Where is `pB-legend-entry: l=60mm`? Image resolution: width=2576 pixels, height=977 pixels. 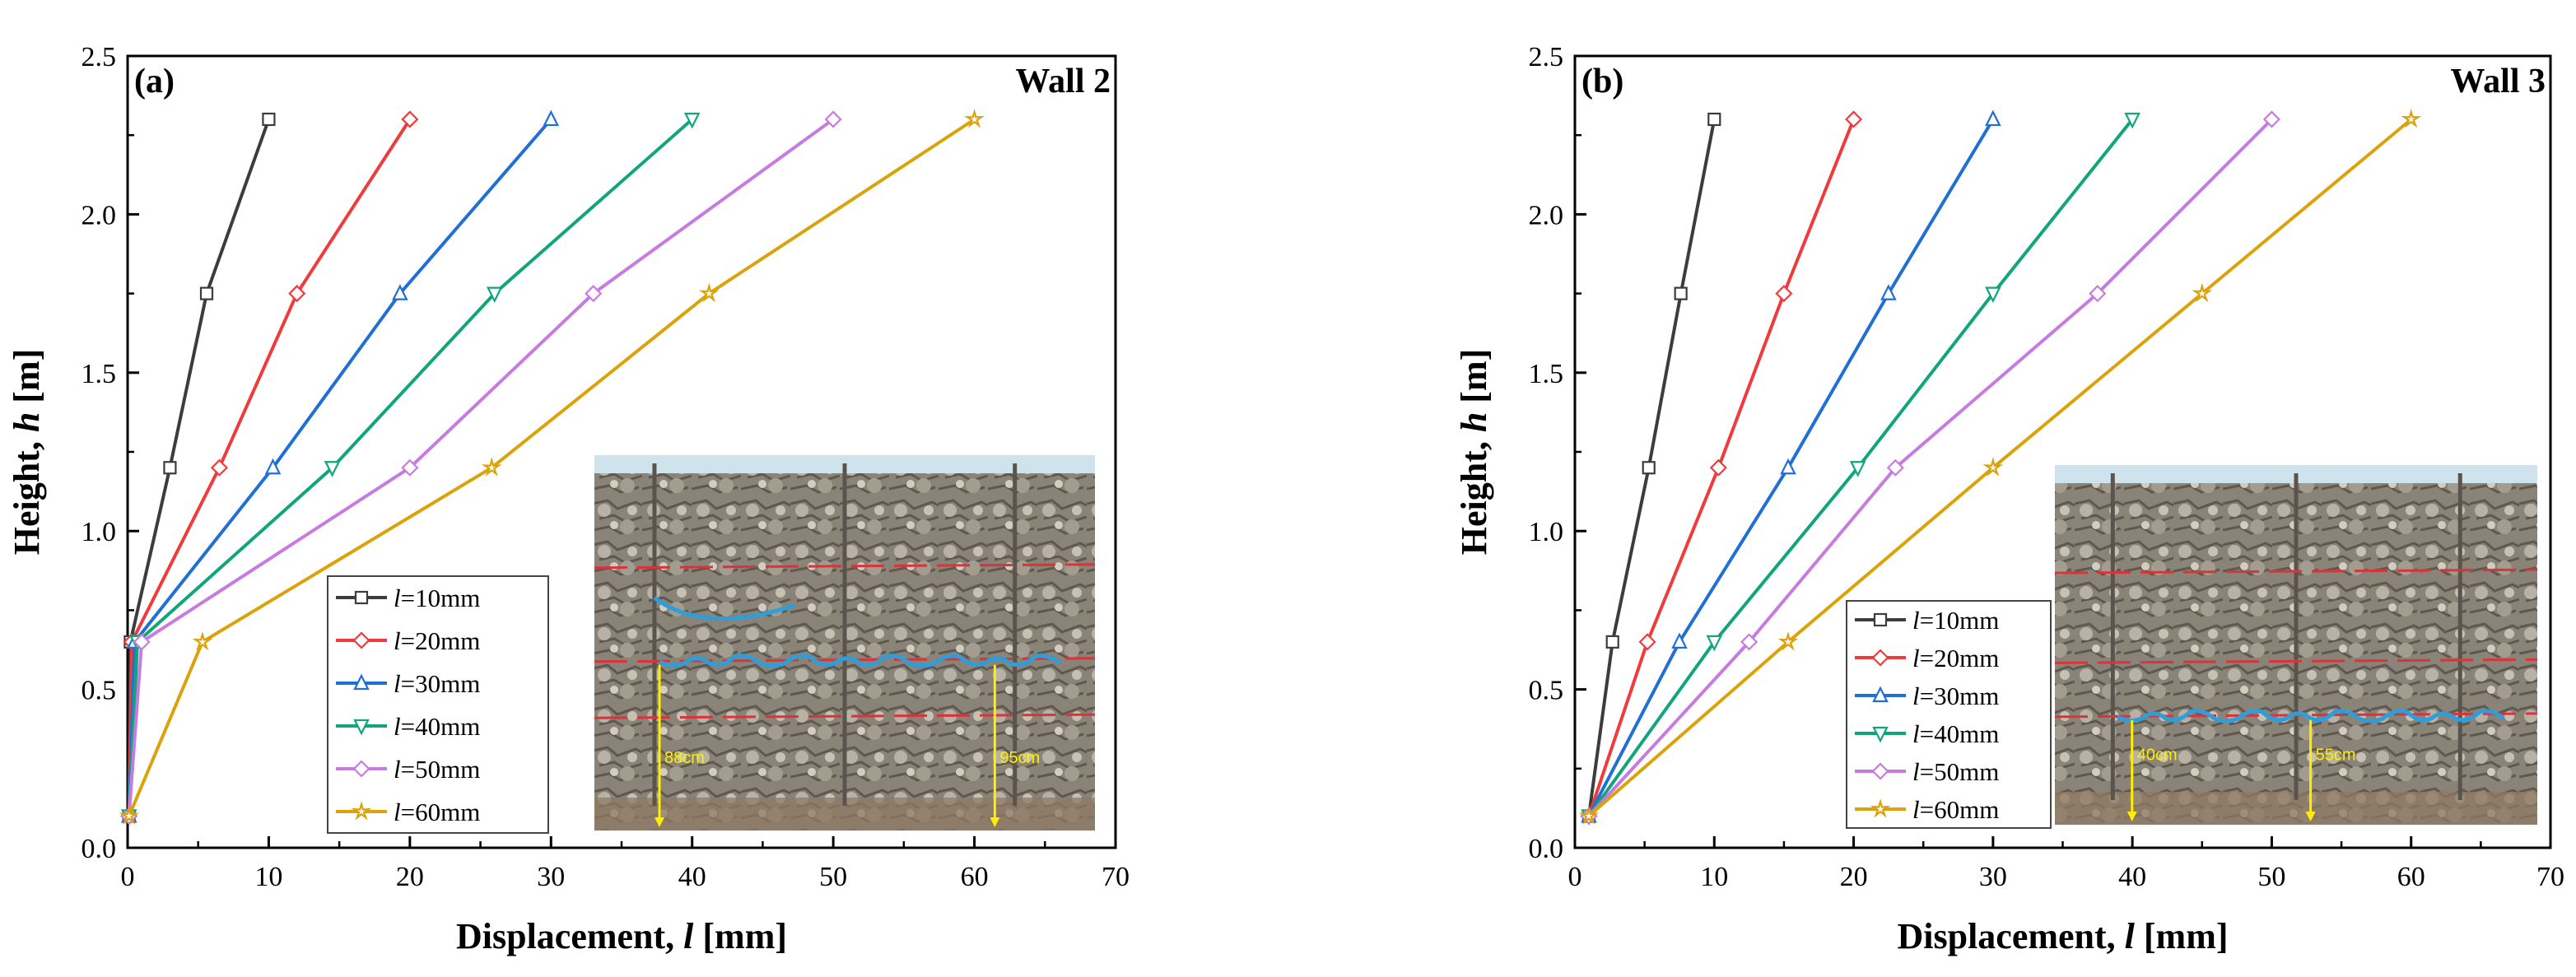 pB-legend-entry: l=60mm is located at coordinates (1956, 809).